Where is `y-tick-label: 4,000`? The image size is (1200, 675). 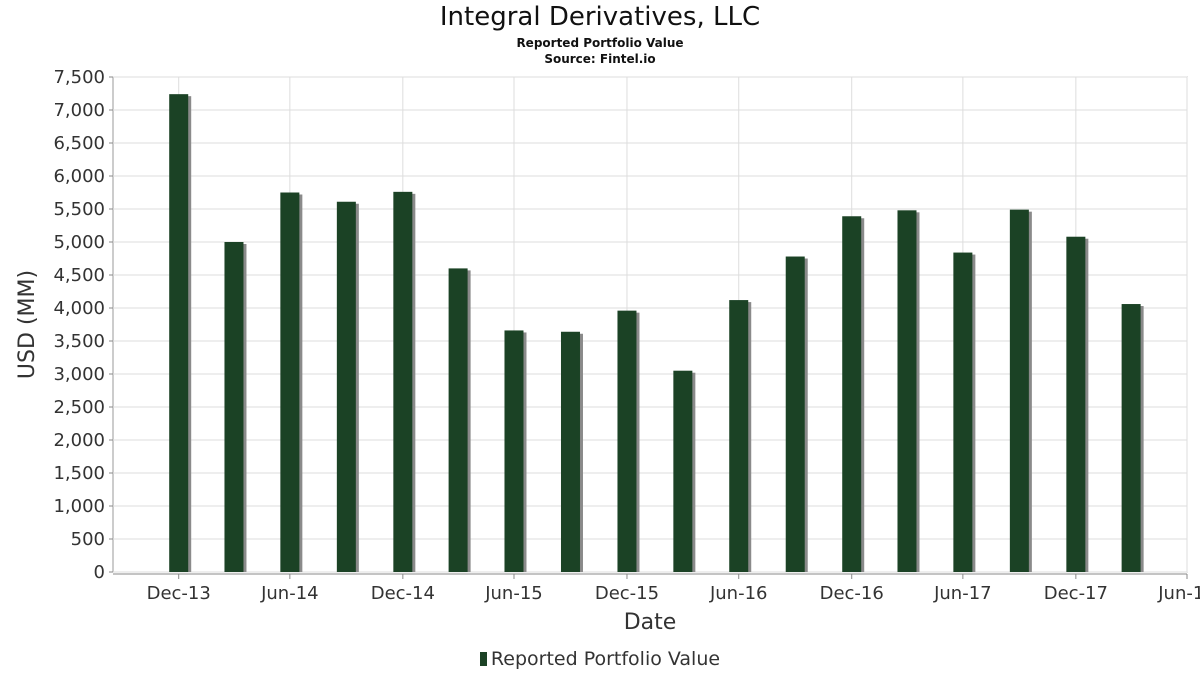 y-tick-label: 4,000 is located at coordinates (79, 308).